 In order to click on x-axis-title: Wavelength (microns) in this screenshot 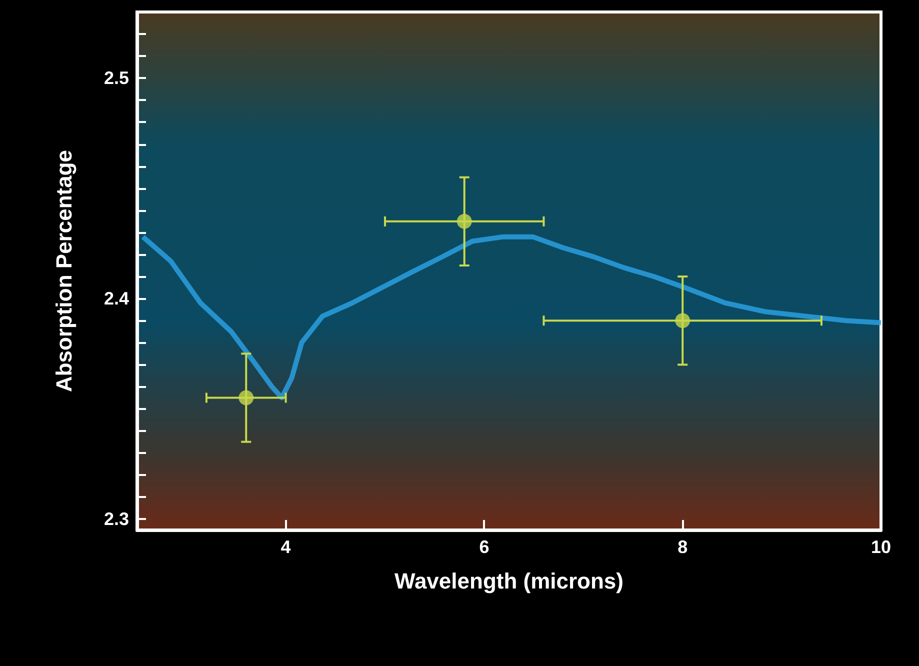, I will do `click(509, 581)`.